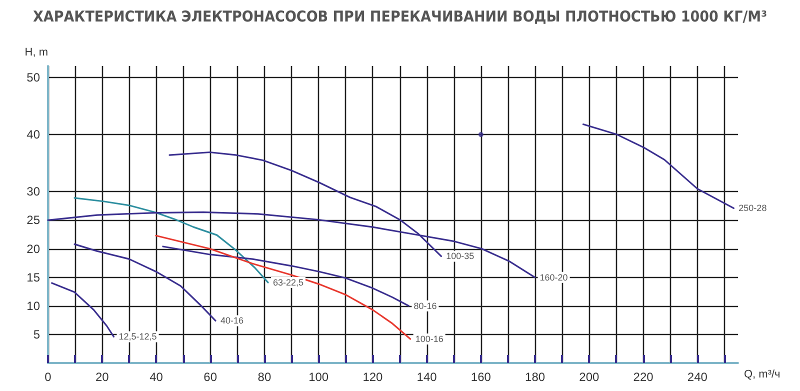 This screenshot has width=800, height=391. I want to click on x-axis-title: Q, m³/ч, so click(762, 374).